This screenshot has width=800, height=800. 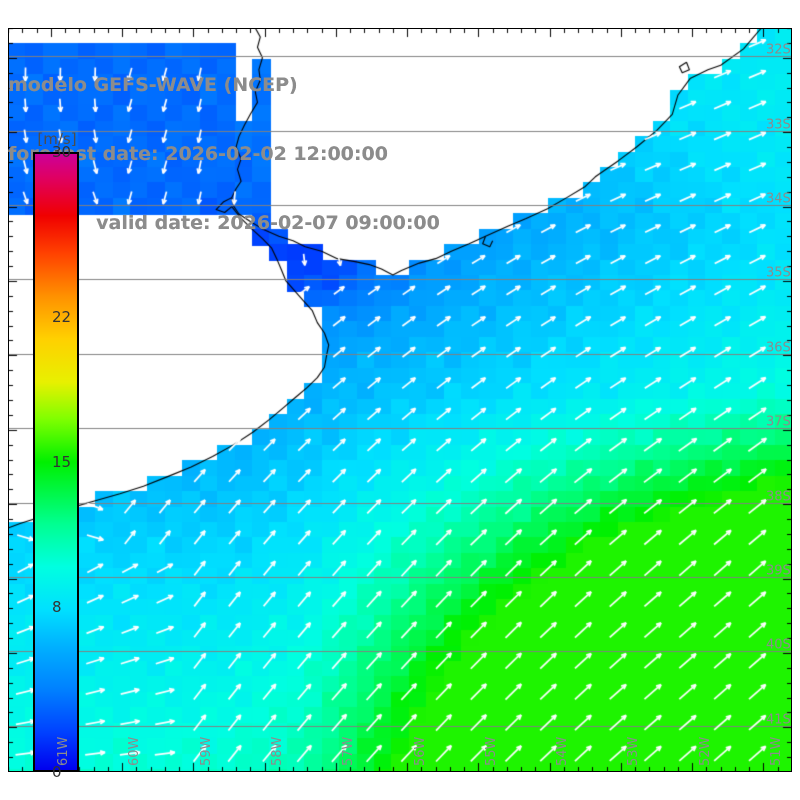 What do you see at coordinates (705, 751) in the screenshot?
I see `lon-label-52W: 52W` at bounding box center [705, 751].